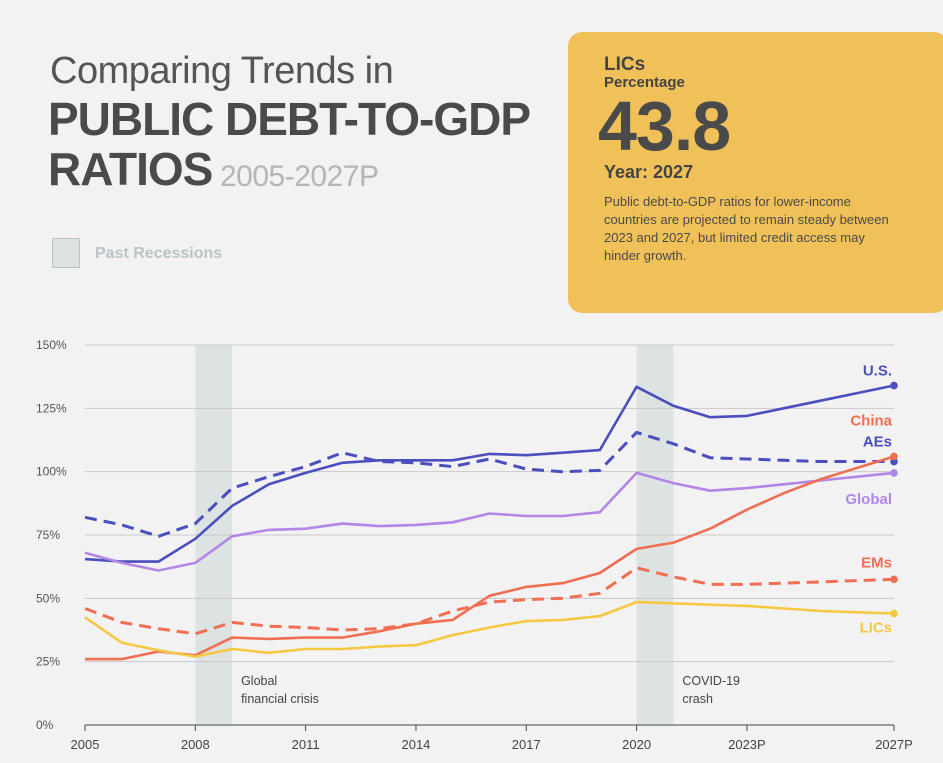  I want to click on x-tick-label: 2011, so click(306, 744).